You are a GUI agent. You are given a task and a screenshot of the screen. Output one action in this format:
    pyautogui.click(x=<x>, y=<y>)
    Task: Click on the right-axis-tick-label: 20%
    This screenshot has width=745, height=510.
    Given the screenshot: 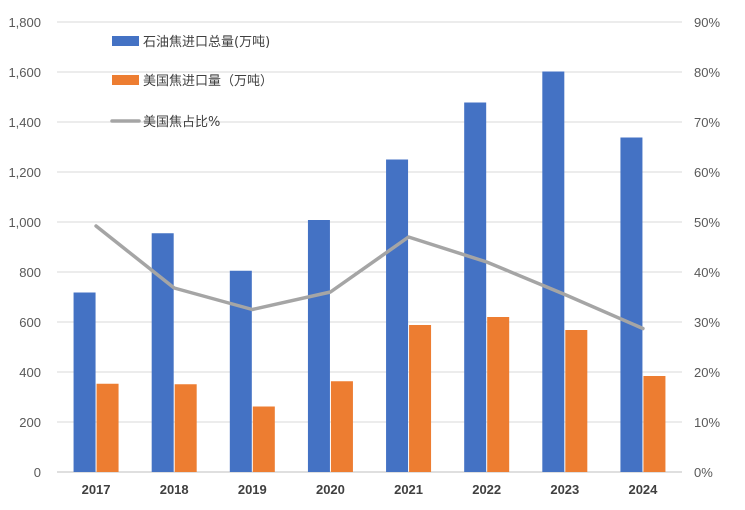 What is the action you would take?
    pyautogui.click(x=707, y=372)
    